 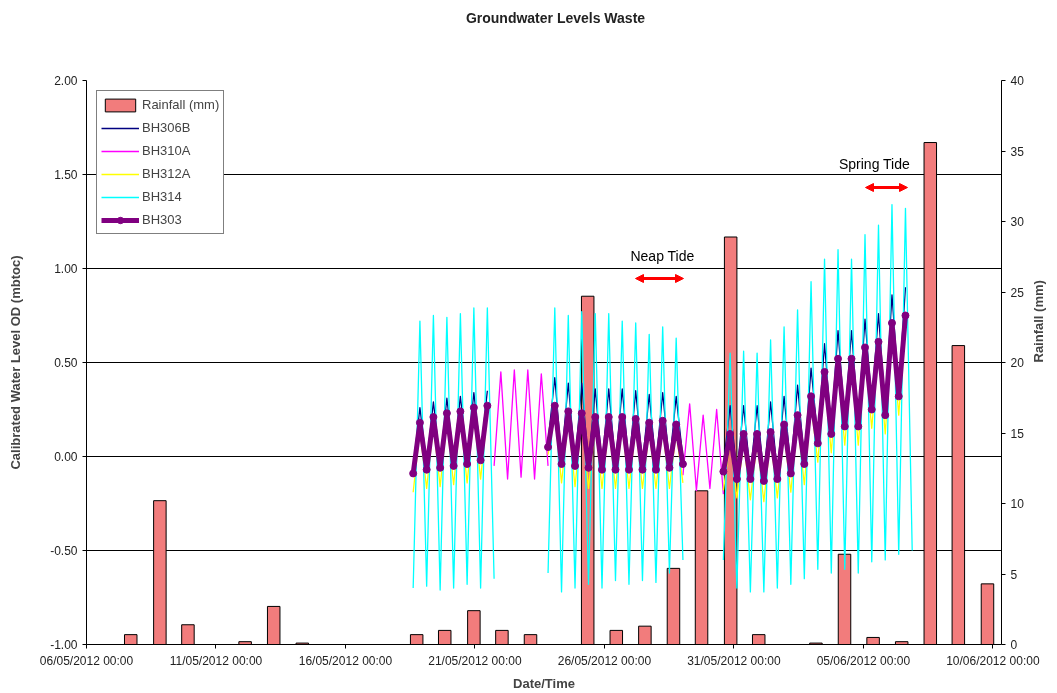 What do you see at coordinates (1014, 645) in the screenshot?
I see `y2-tick-label: 0` at bounding box center [1014, 645].